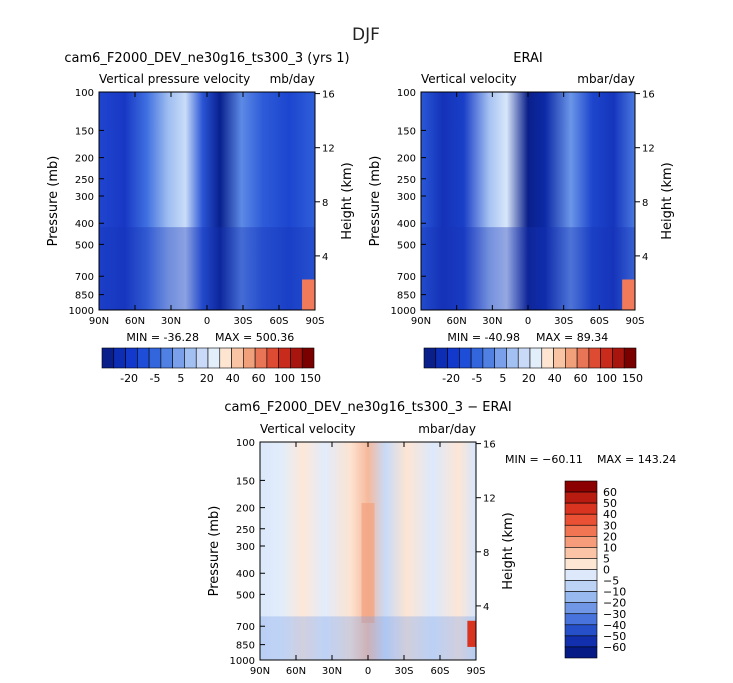 This screenshot has width=733, height=683. Describe the element at coordinates (367, 407) in the screenshot. I see `chart-title: cam6_F2000_DEV_ne30g16_ts300_3 − ERAI` at that location.